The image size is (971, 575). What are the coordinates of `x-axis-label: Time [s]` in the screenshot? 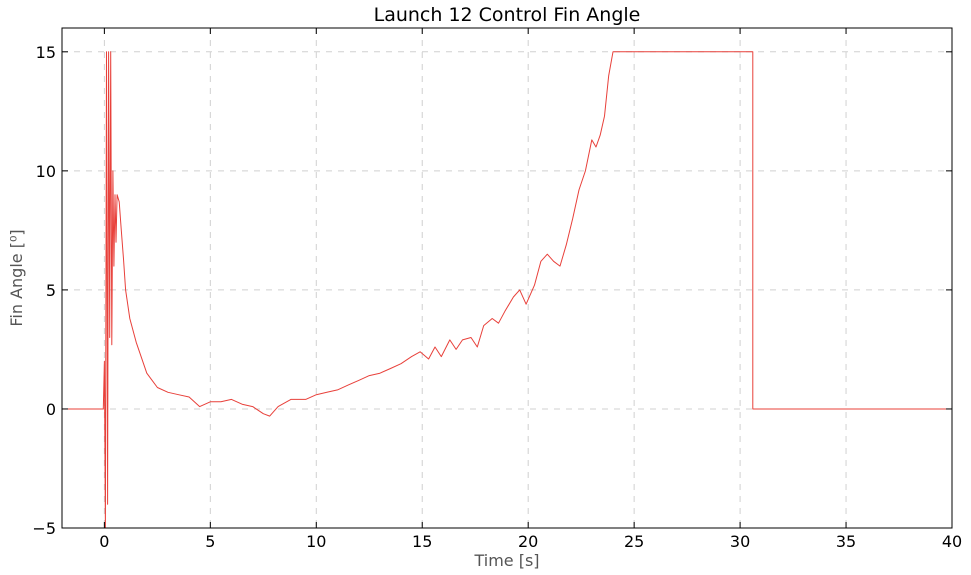 It's located at (506, 560).